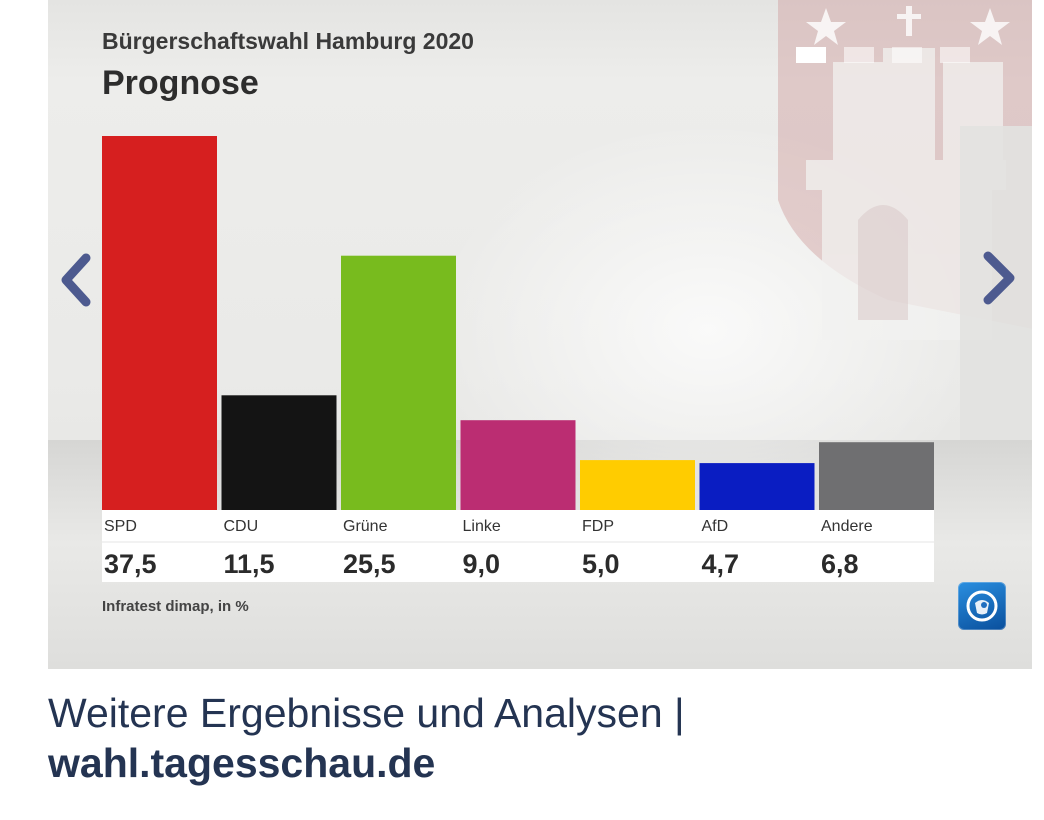 Image resolution: width=1044 pixels, height=820 pixels. I want to click on value-label: 25,5, so click(369, 564).